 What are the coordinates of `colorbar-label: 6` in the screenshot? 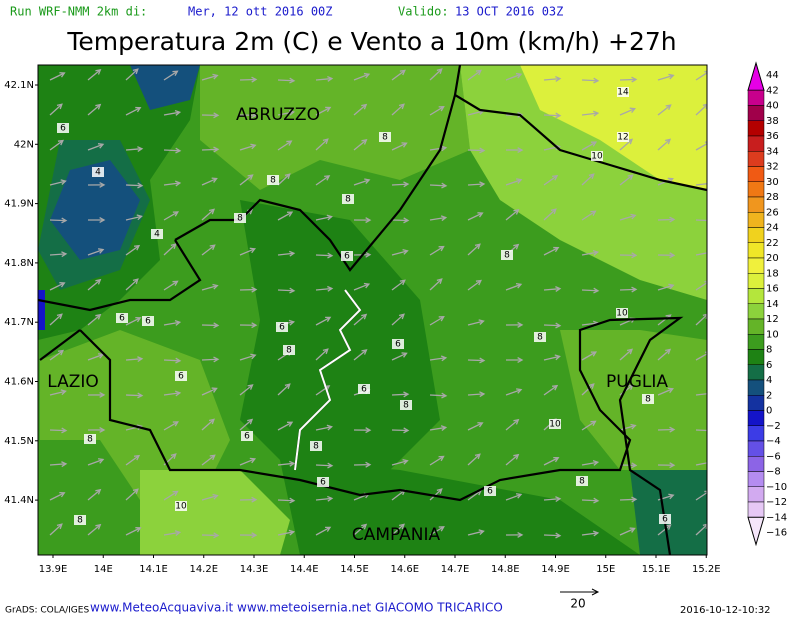 It's located at (769, 365).